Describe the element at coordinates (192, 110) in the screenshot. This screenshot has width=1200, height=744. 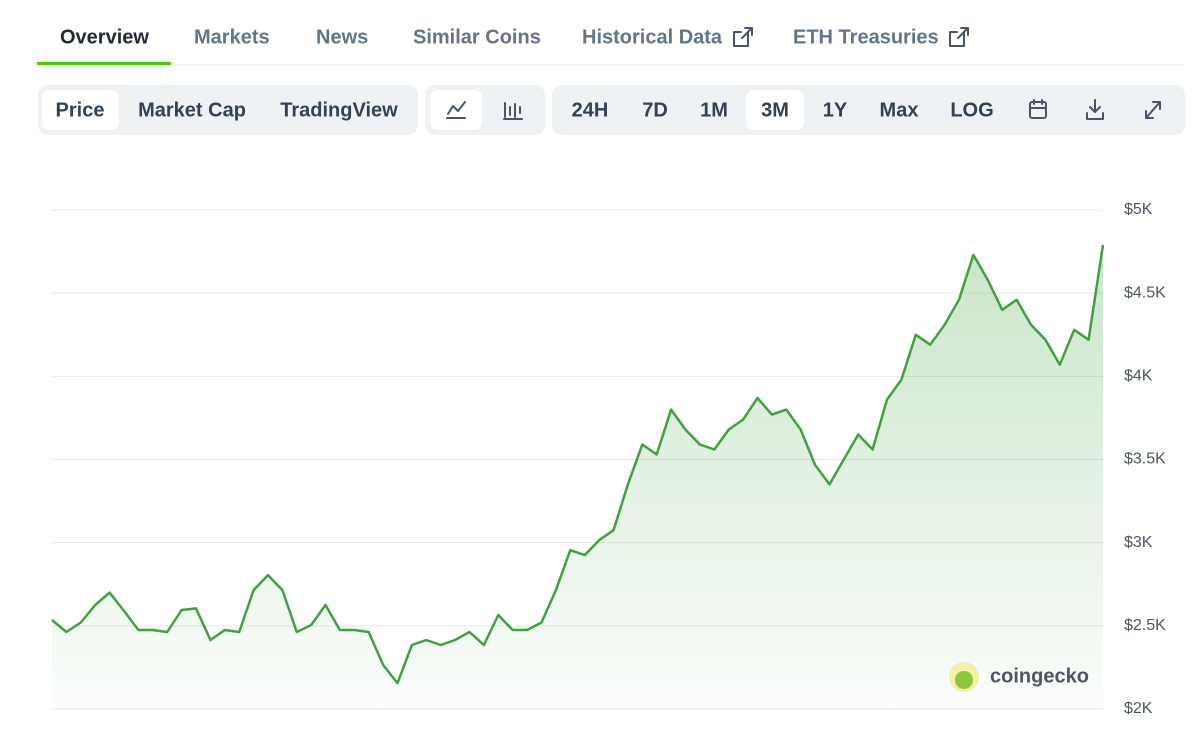
I see `view-button: Market Cap` at that location.